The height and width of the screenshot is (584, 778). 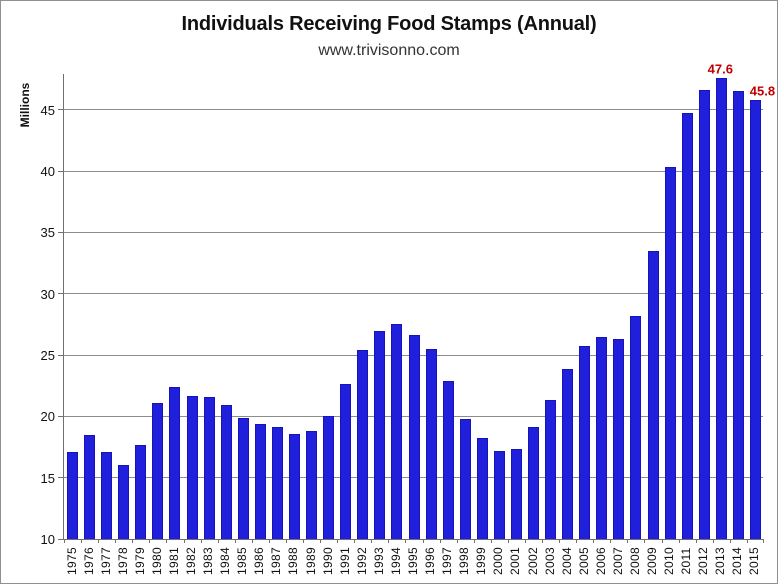 I want to click on y-tick-label-30: 30, so click(x=47, y=294).